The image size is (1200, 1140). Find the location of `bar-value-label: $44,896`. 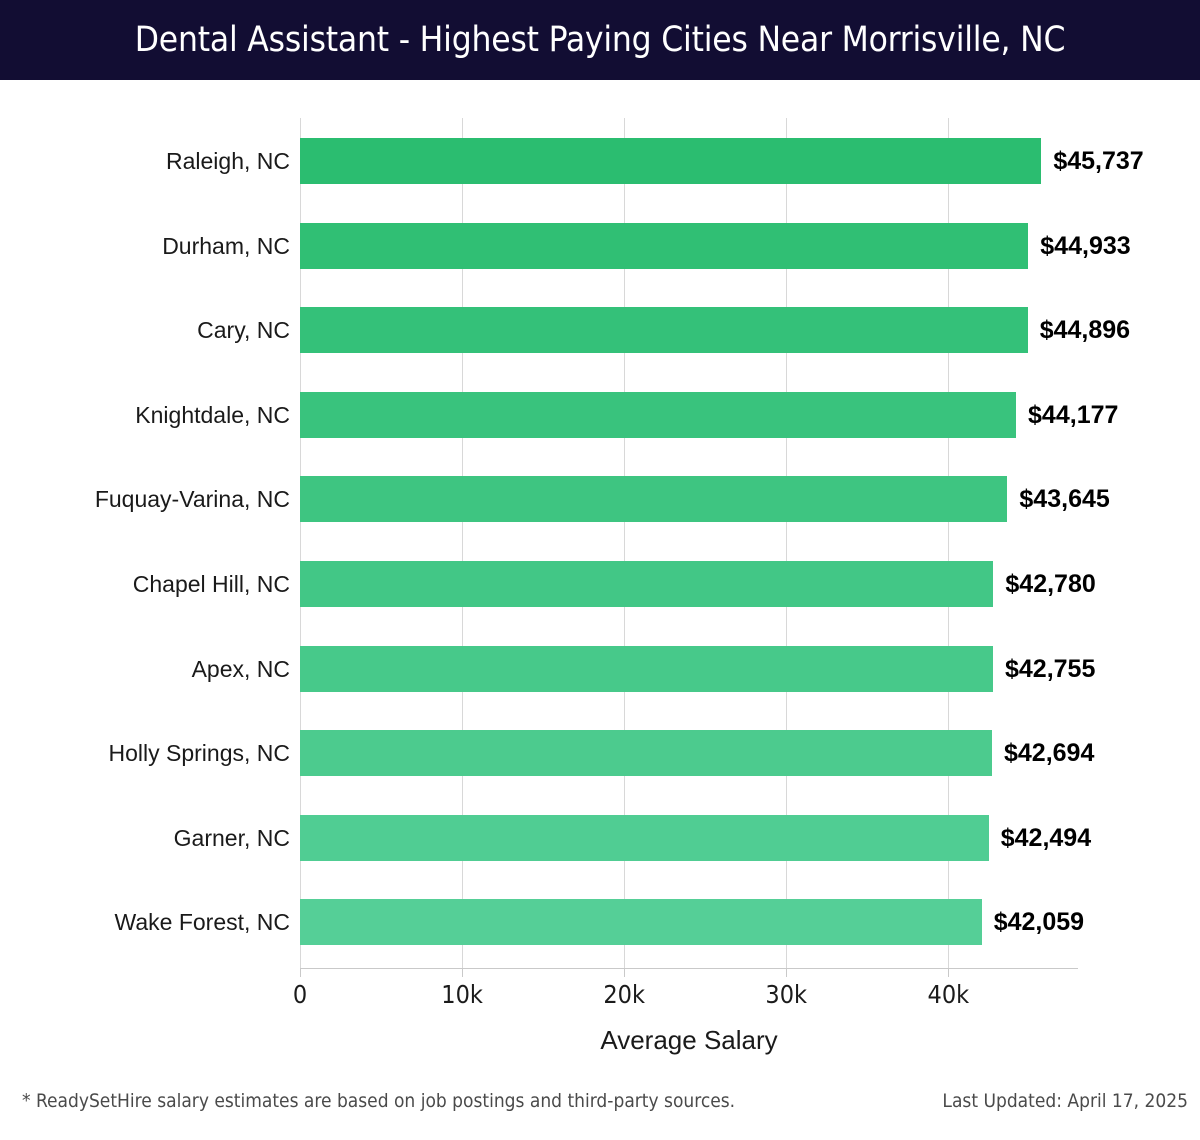

bar-value-label: $44,896 is located at coordinates (1085, 330).